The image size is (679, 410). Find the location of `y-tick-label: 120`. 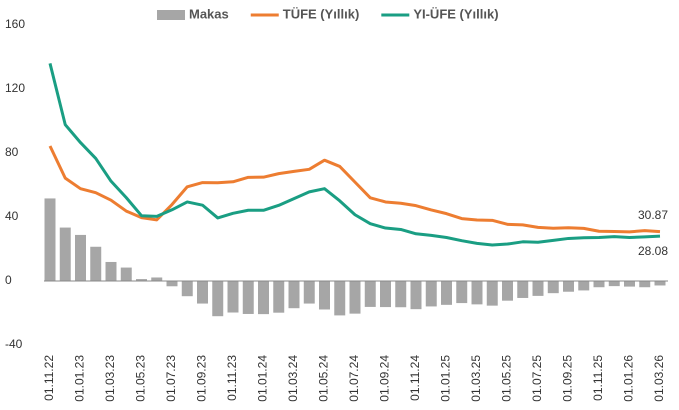

y-tick-label: 120 is located at coordinates (15, 88).